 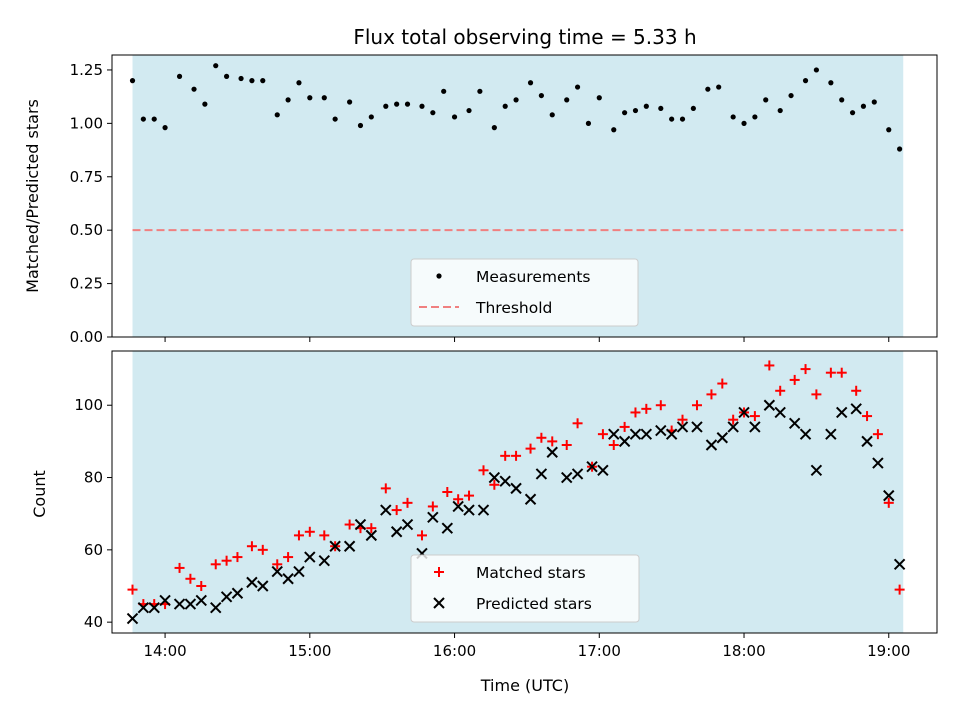 What do you see at coordinates (91, 203) in the screenshot?
I see `ratio-y-axis: 0.00 0.25 0.50 0.75 1.00 1.25` at bounding box center [91, 203].